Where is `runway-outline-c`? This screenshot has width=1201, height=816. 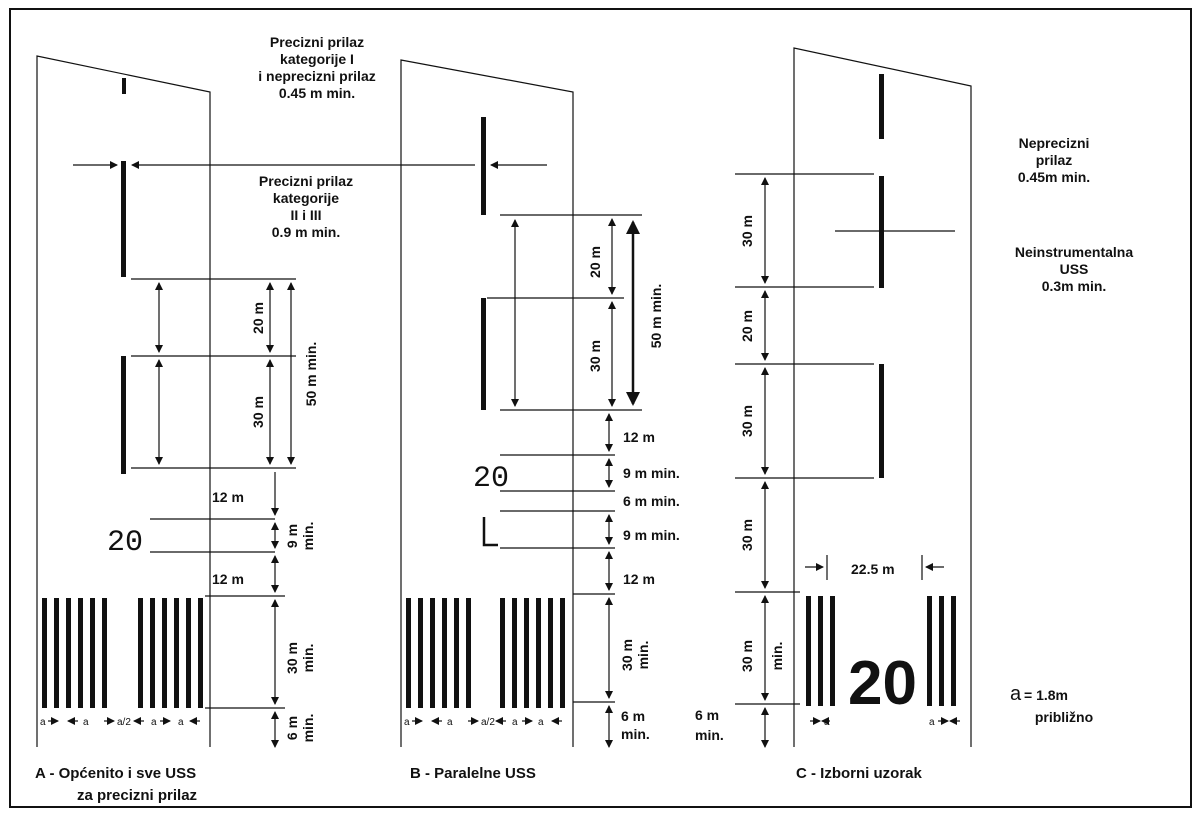
runway-outline-c is located at coordinates (882, 397).